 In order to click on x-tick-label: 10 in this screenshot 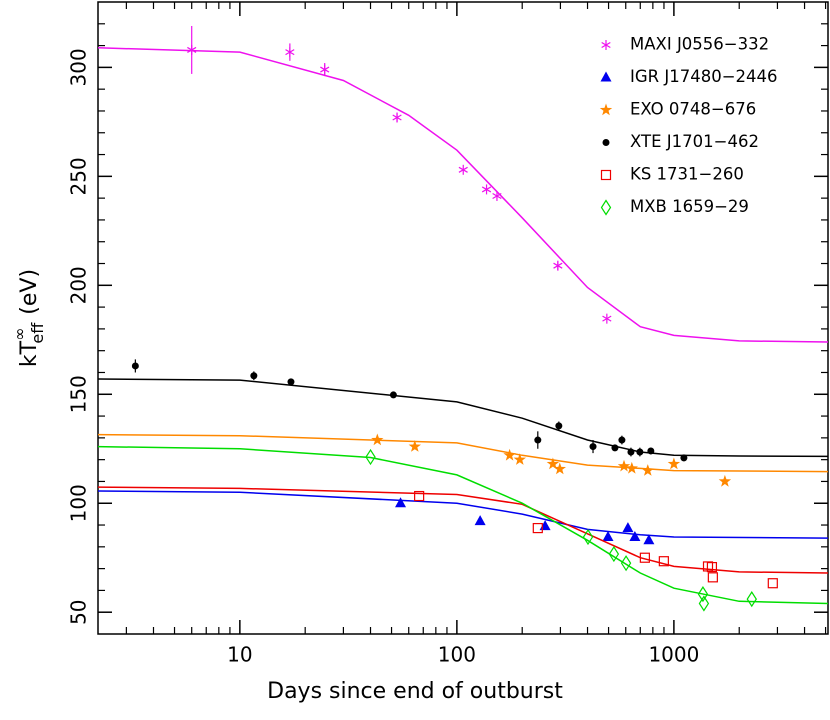, I will do `click(239, 655)`.